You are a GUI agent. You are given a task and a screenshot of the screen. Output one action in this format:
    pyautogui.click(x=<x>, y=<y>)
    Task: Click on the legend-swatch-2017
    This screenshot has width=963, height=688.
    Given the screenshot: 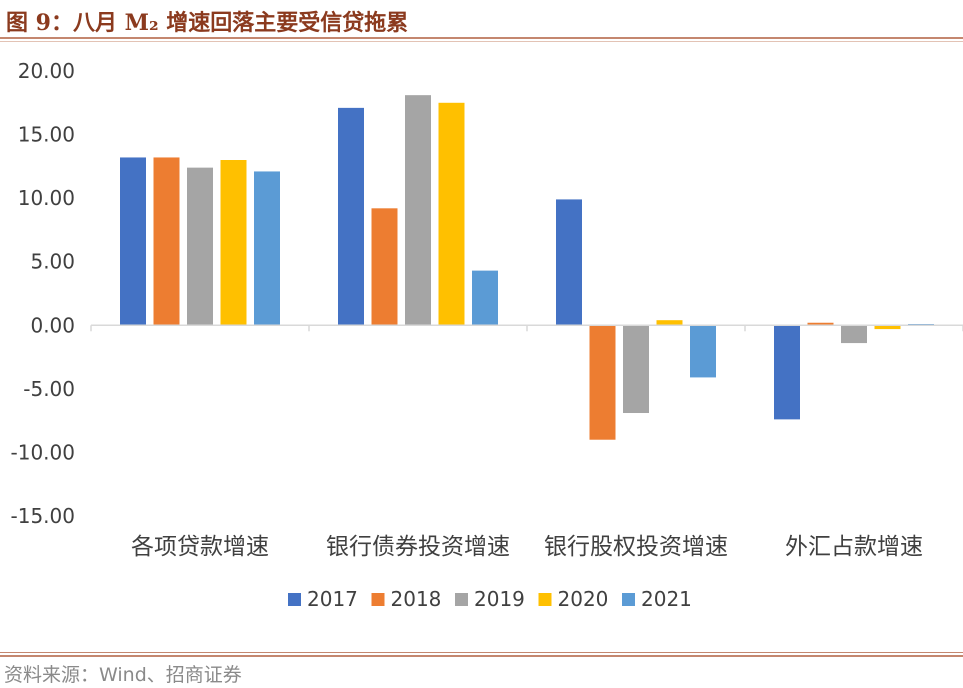 What is the action you would take?
    pyautogui.click(x=294, y=599)
    